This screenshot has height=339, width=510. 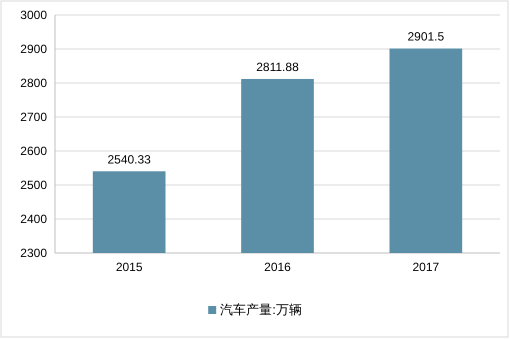 I want to click on x-tick-label: 2016, so click(x=278, y=267).